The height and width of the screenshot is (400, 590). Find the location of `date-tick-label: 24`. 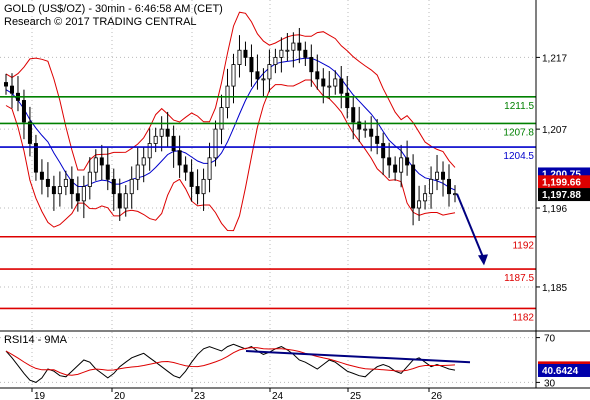

date-tick-label: 24 is located at coordinates (278, 395).